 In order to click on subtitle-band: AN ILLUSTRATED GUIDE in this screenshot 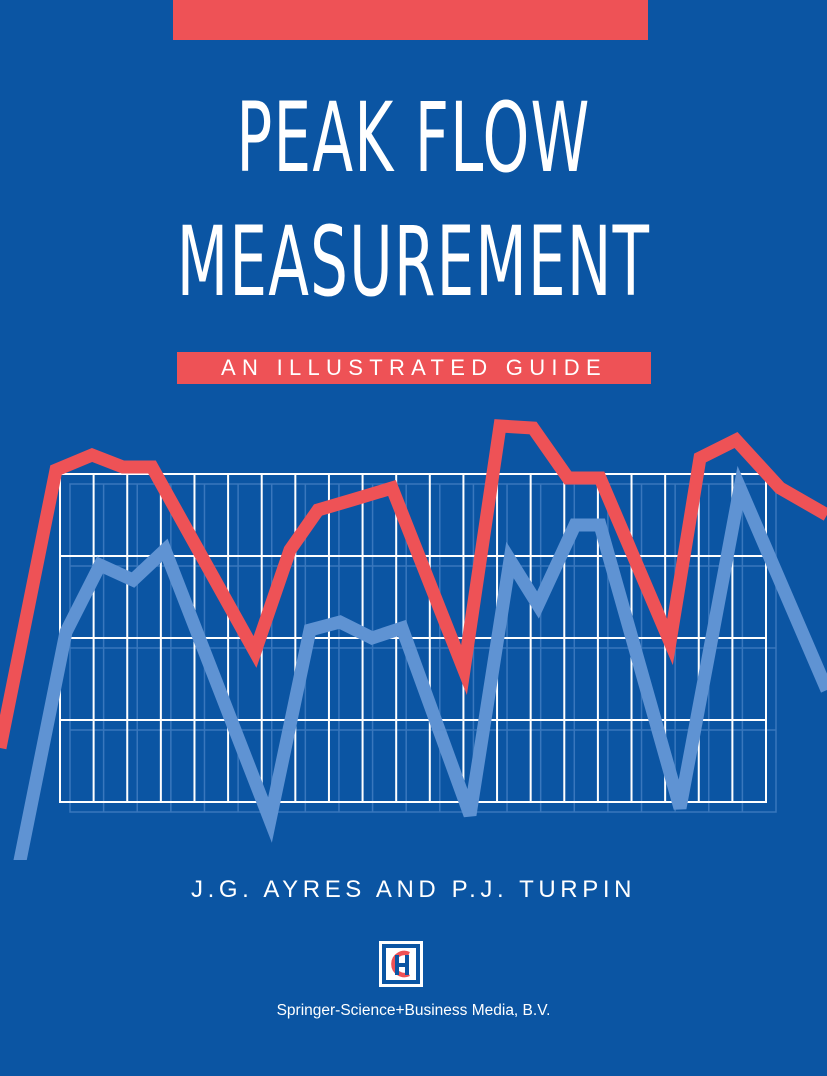, I will do `click(414, 368)`.